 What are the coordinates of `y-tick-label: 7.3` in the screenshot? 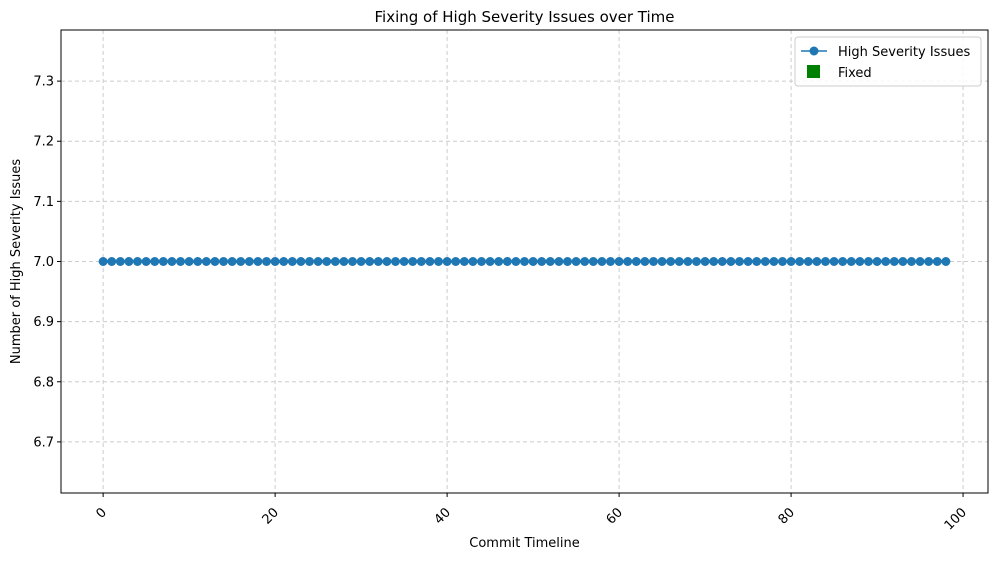 It's located at (43, 82).